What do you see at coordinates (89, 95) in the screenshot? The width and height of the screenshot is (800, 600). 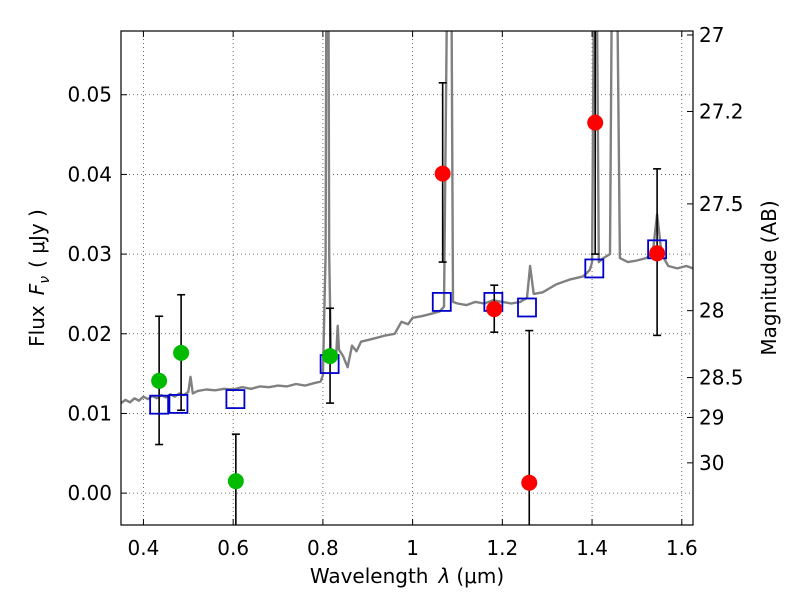 I see `y-tick-label: 0.05` at bounding box center [89, 95].